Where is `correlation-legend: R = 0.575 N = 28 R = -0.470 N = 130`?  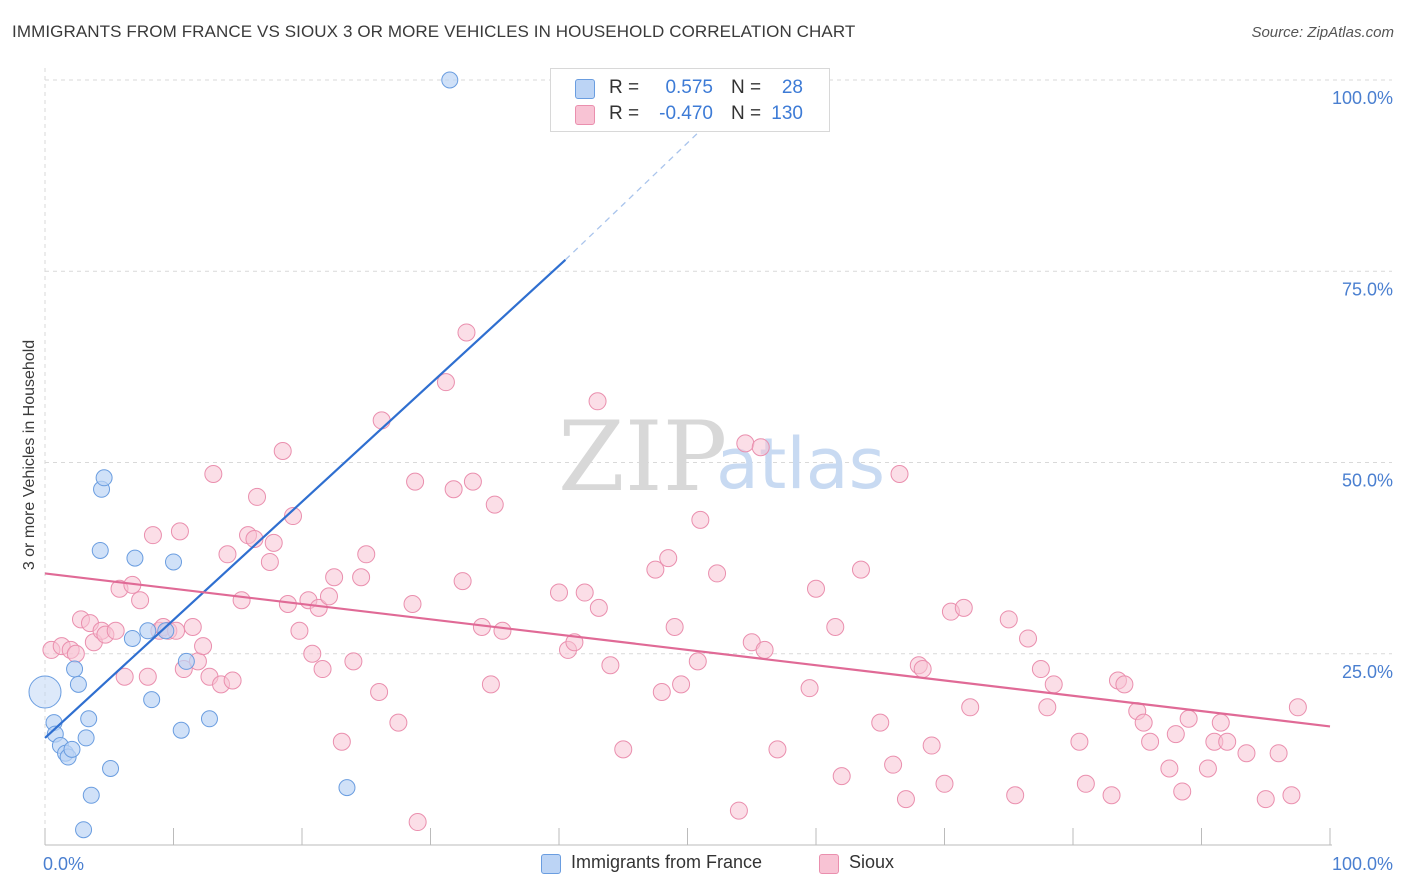
correlation-legend: R = 0.575 N = 28 R = -0.470 N = 130 is located at coordinates (690, 100).